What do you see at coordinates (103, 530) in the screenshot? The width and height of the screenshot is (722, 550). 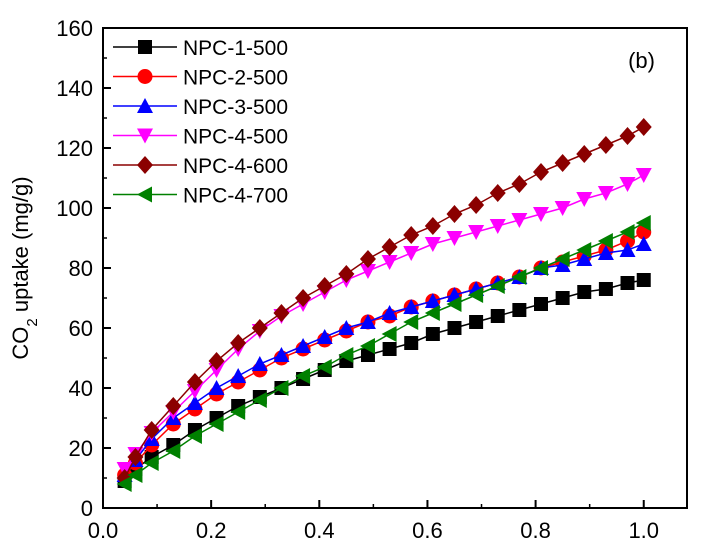 I see `x-tick-label: 0.0` at bounding box center [103, 530].